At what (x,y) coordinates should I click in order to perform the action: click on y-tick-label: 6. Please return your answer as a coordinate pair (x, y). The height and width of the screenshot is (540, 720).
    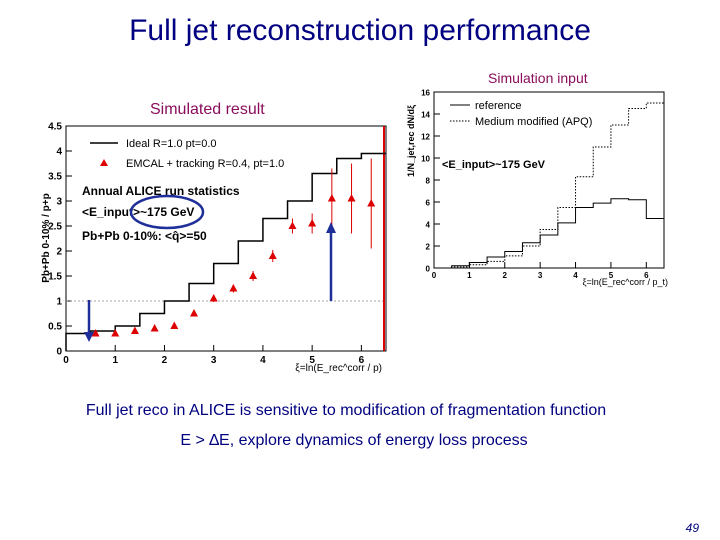
    Looking at the image, I should click on (428, 203).